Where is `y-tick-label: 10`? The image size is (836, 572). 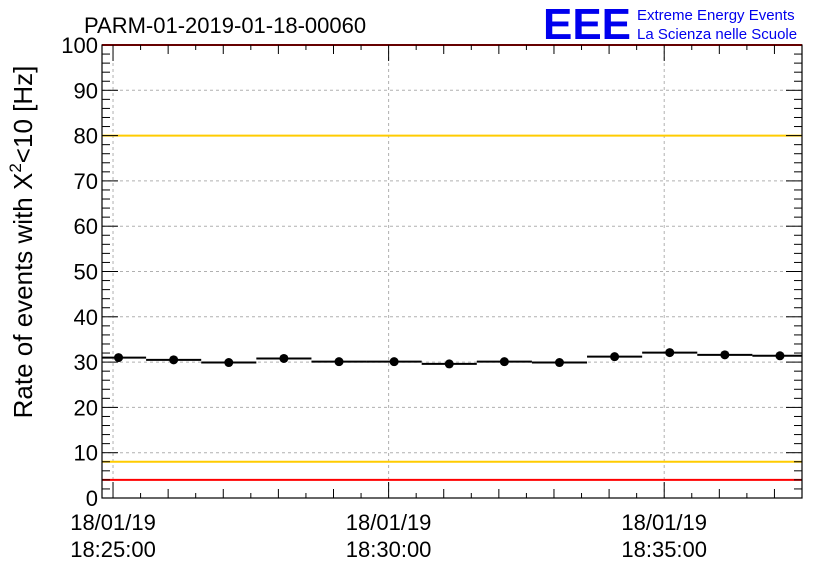 y-tick-label: 10 is located at coordinates (86, 453).